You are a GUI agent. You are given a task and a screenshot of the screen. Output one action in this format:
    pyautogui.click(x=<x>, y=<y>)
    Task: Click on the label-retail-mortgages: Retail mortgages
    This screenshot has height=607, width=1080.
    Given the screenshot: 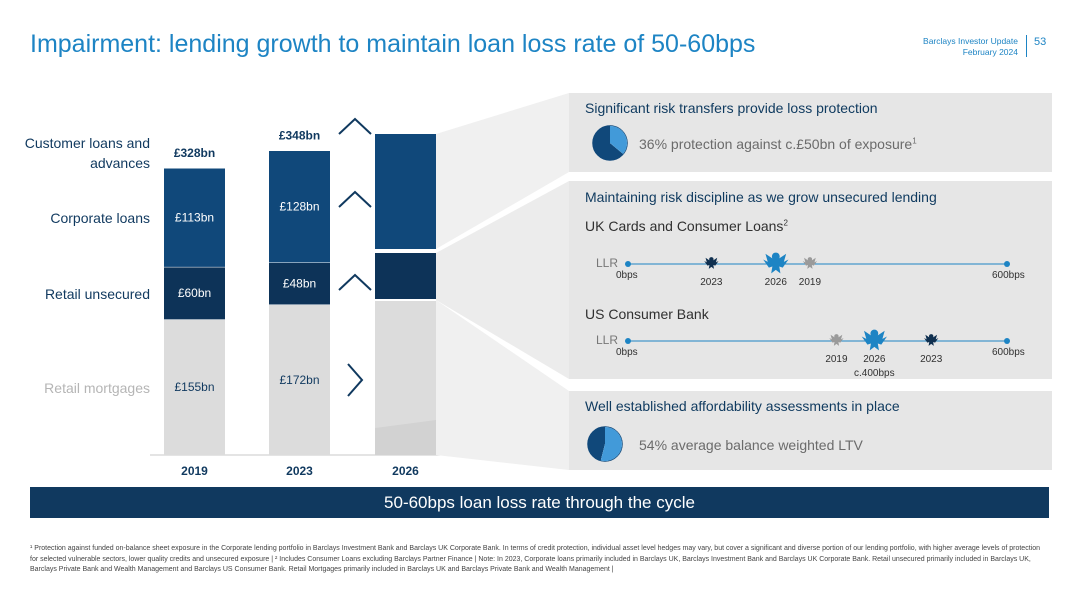 What is the action you would take?
    pyautogui.click(x=97, y=388)
    